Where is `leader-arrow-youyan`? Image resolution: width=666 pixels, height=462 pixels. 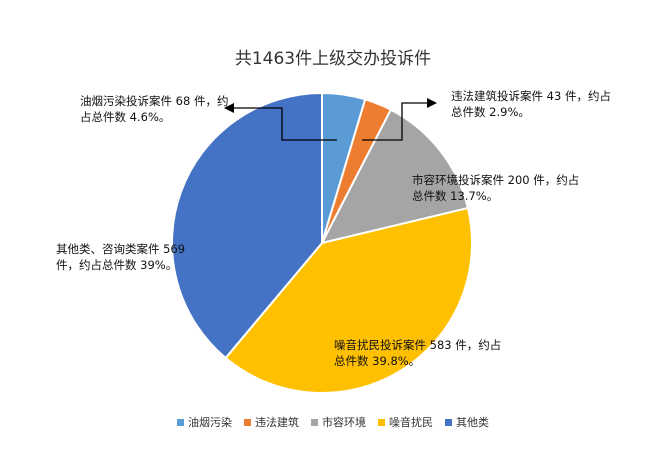 leader-arrow-youyan is located at coordinates (229, 108).